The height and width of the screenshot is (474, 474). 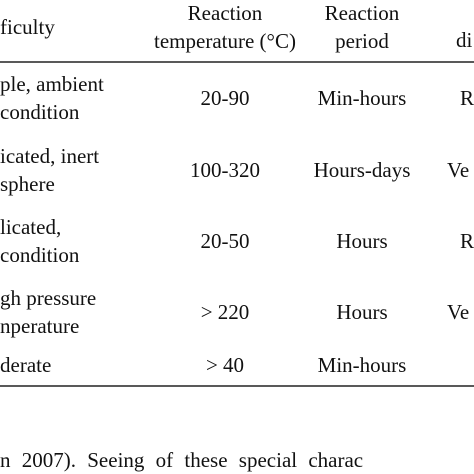 I want to click on paragraph: n 2007). Seeing of these special charac, so click(x=181, y=460).